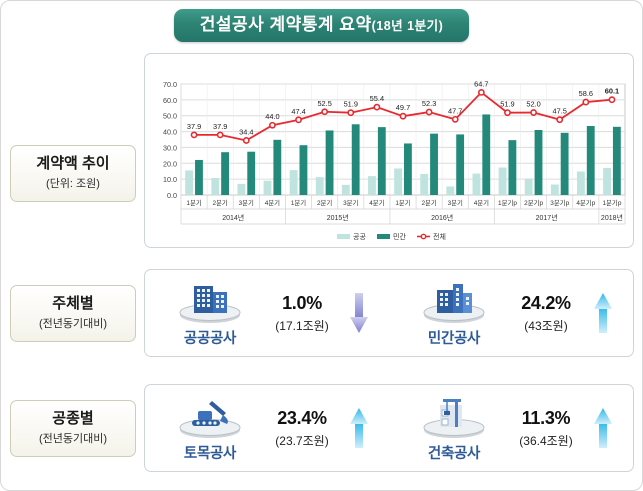 This screenshot has height=491, width=643. Describe the element at coordinates (170, 147) in the screenshot. I see `svg-text: 30.0` at that location.